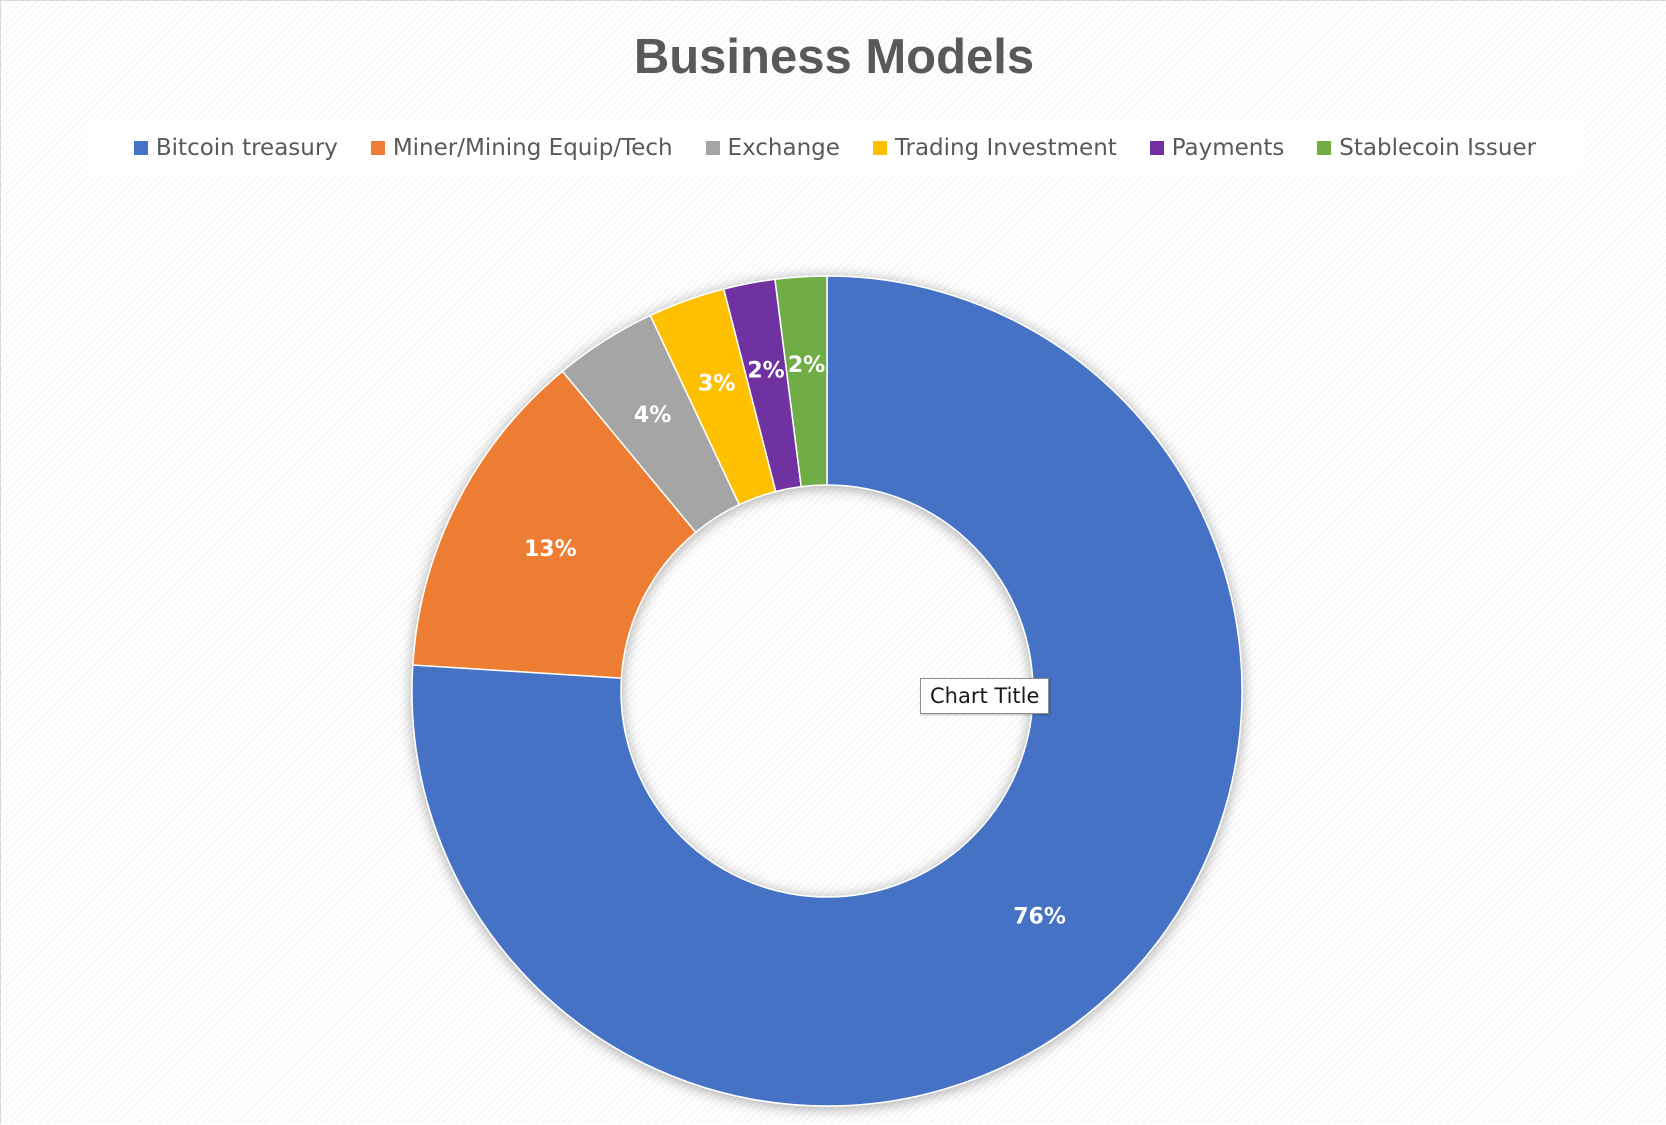  Describe the element at coordinates (532, 148) in the screenshot. I see `legend-label: Miner/Mining Equip/Tech` at that location.